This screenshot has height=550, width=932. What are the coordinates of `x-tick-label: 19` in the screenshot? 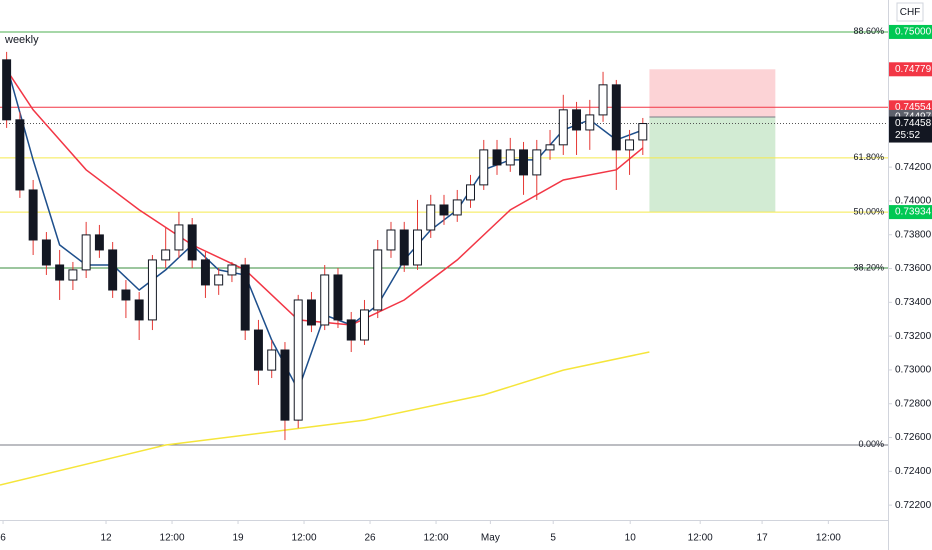 It's located at (238, 538).